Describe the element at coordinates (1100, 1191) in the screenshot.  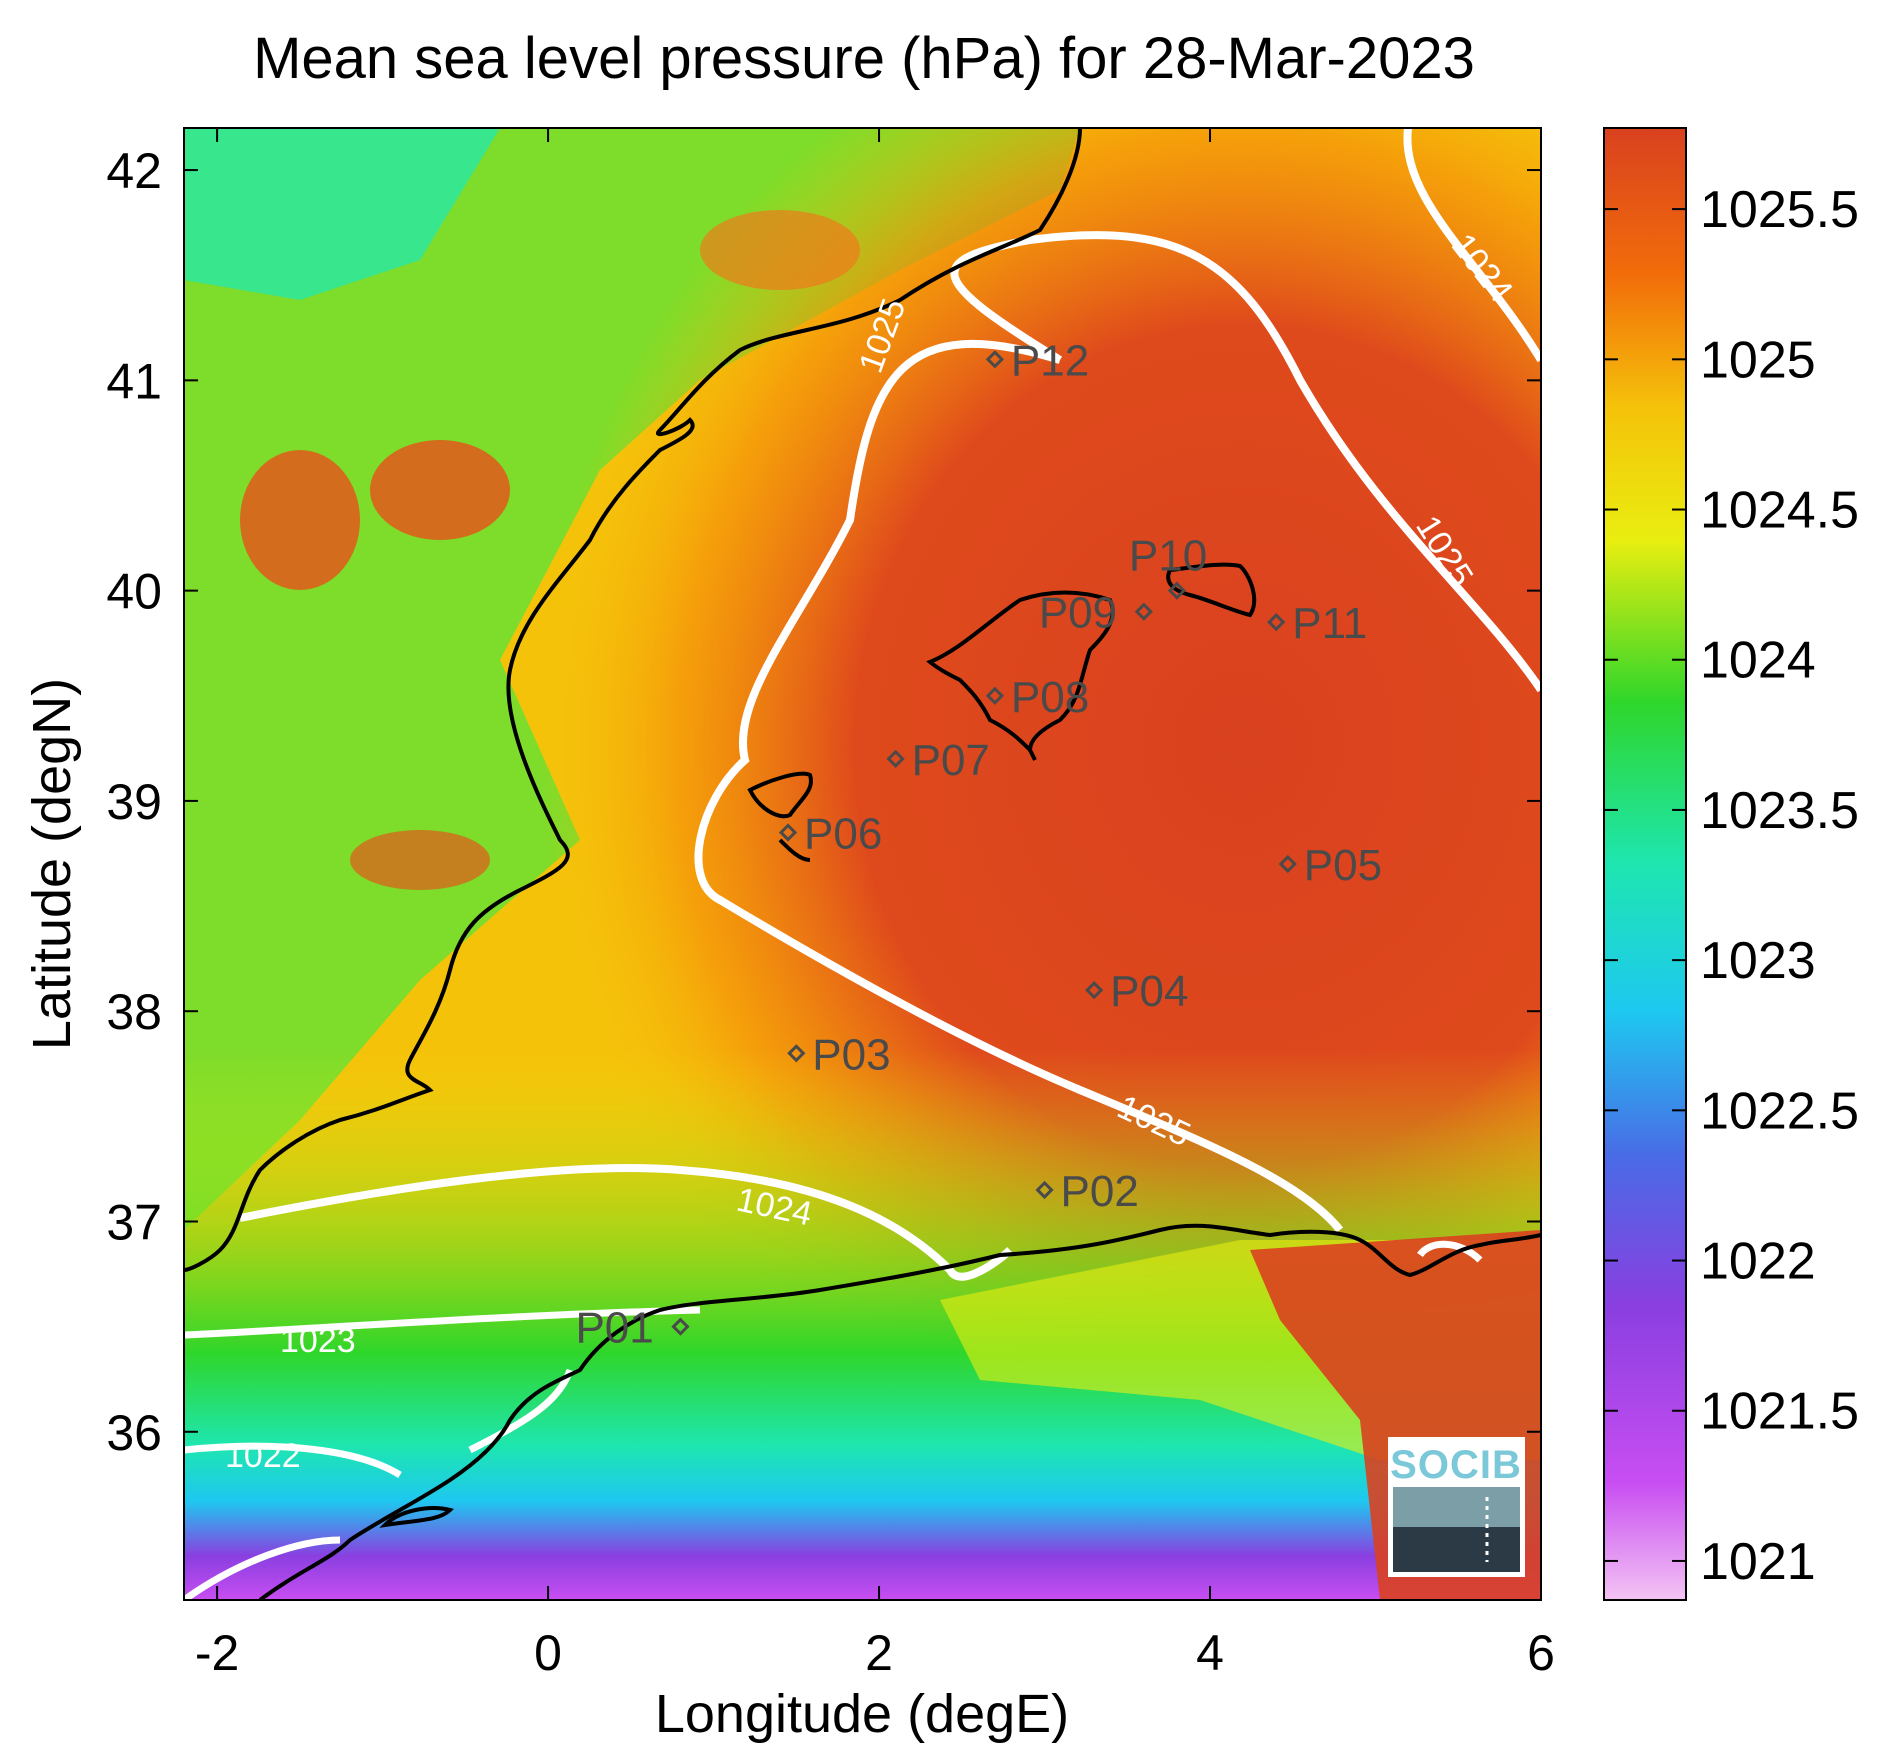
I see `station-label: P02` at that location.